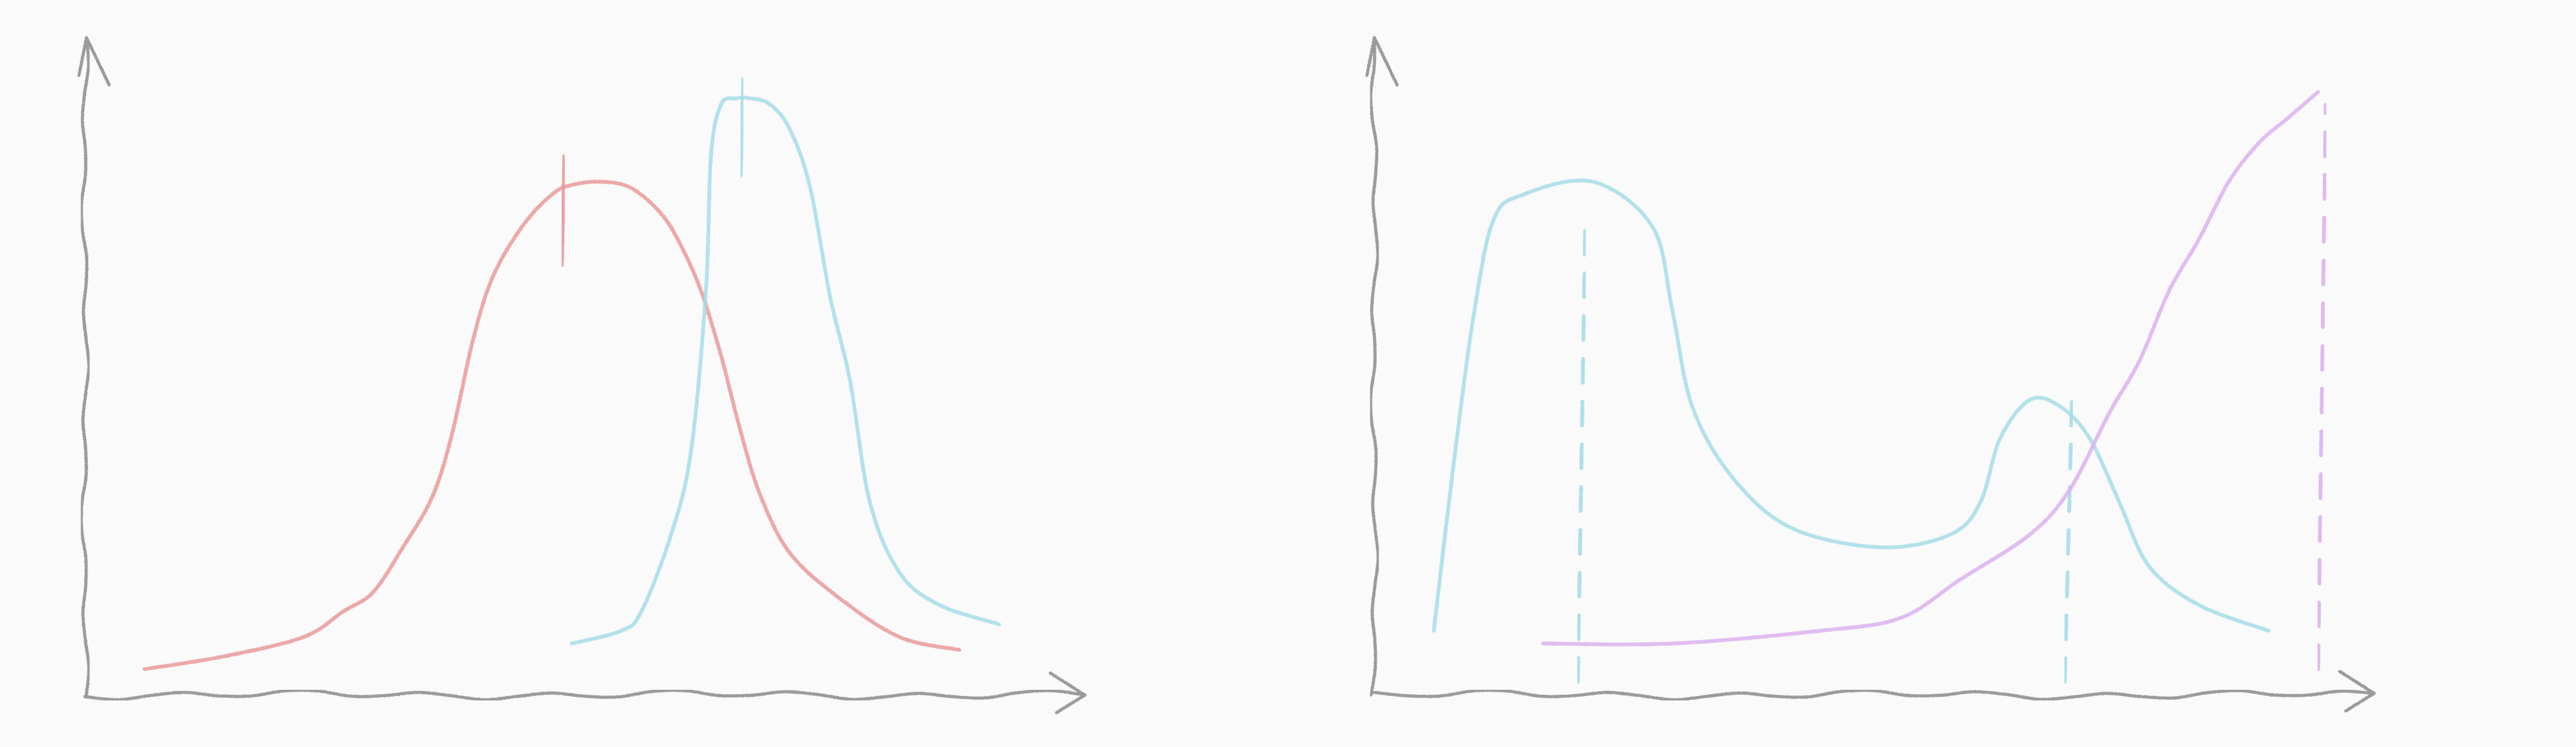 The height and width of the screenshot is (747, 2576). Describe the element at coordinates (785, 371) in the screenshot. I see `series-2-curve` at that location.